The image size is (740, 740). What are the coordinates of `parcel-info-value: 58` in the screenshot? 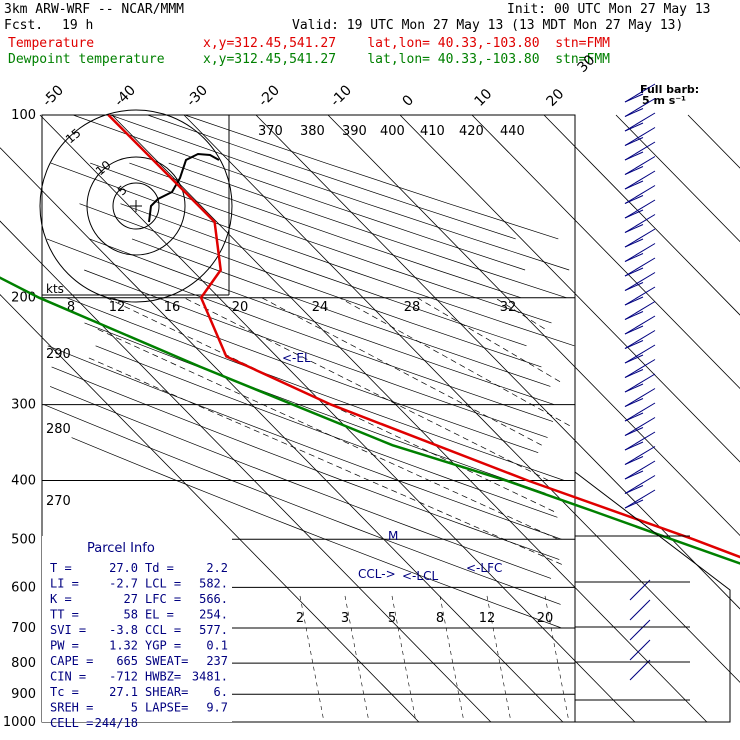 It's located at (131, 615).